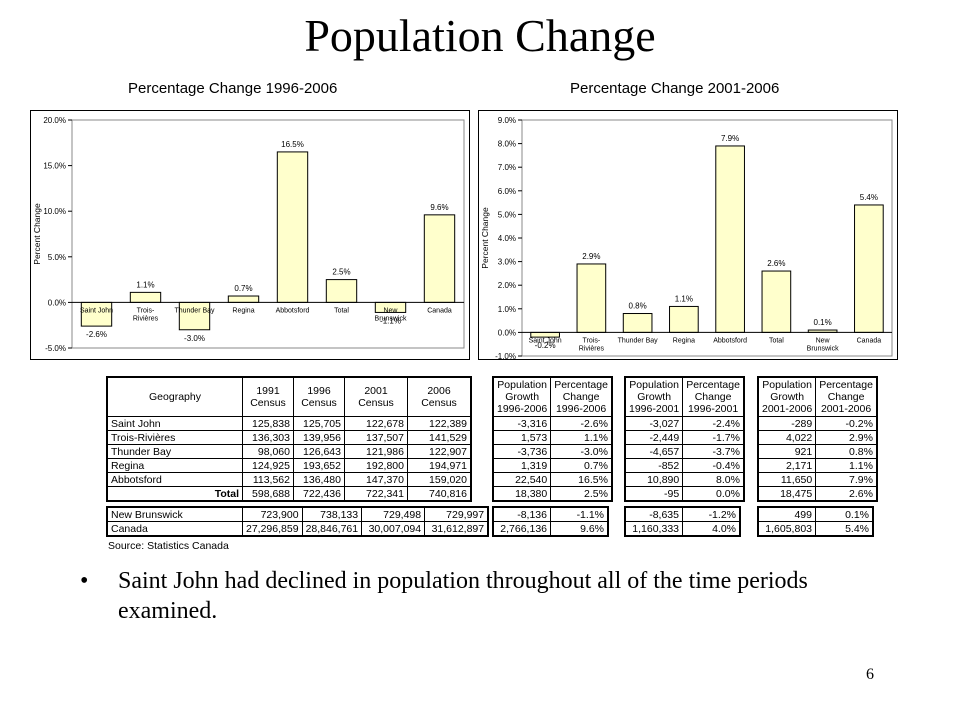  Describe the element at coordinates (319, 451) in the screenshot. I see `table-cell: 126,643` at that location.